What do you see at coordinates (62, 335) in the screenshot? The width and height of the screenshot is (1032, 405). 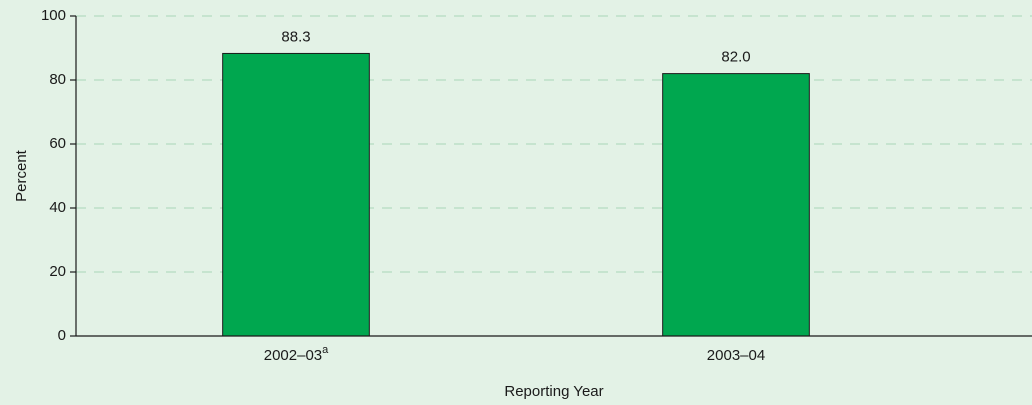 I see `y-tick-label: 0` at bounding box center [62, 335].